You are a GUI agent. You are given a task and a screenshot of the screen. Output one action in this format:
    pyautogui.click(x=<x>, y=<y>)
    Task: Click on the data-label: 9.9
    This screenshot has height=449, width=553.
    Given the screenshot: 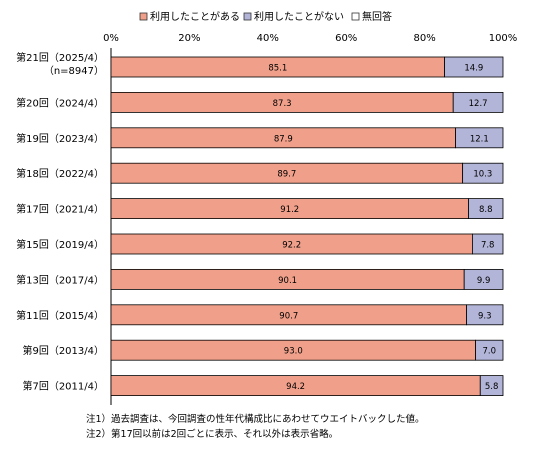 What is the action you would take?
    pyautogui.click(x=484, y=281)
    